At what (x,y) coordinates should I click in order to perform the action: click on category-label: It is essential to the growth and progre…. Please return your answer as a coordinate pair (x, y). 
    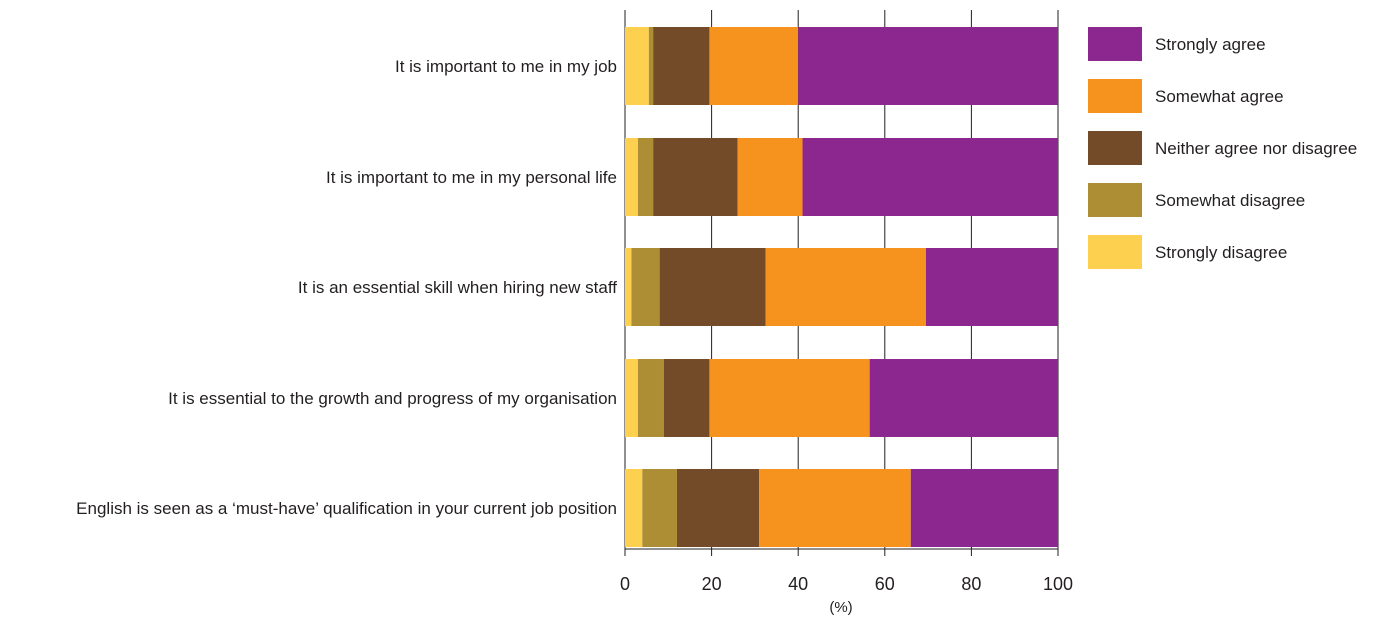
    Looking at the image, I should click on (392, 398).